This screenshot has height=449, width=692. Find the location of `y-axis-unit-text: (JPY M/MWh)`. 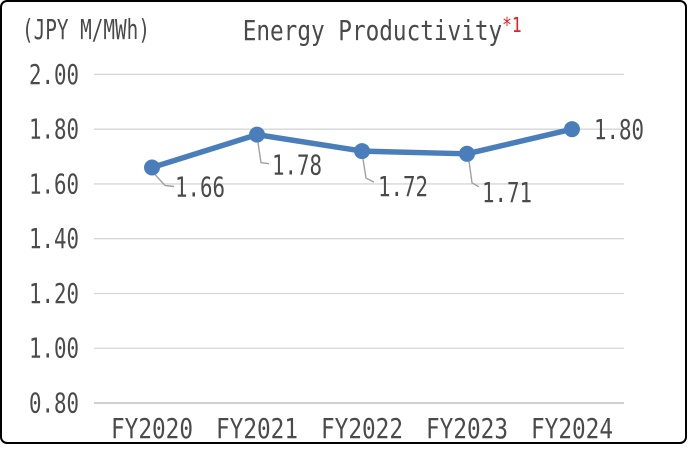

y-axis-unit-text: (JPY M/MWh) is located at coordinates (86, 29).